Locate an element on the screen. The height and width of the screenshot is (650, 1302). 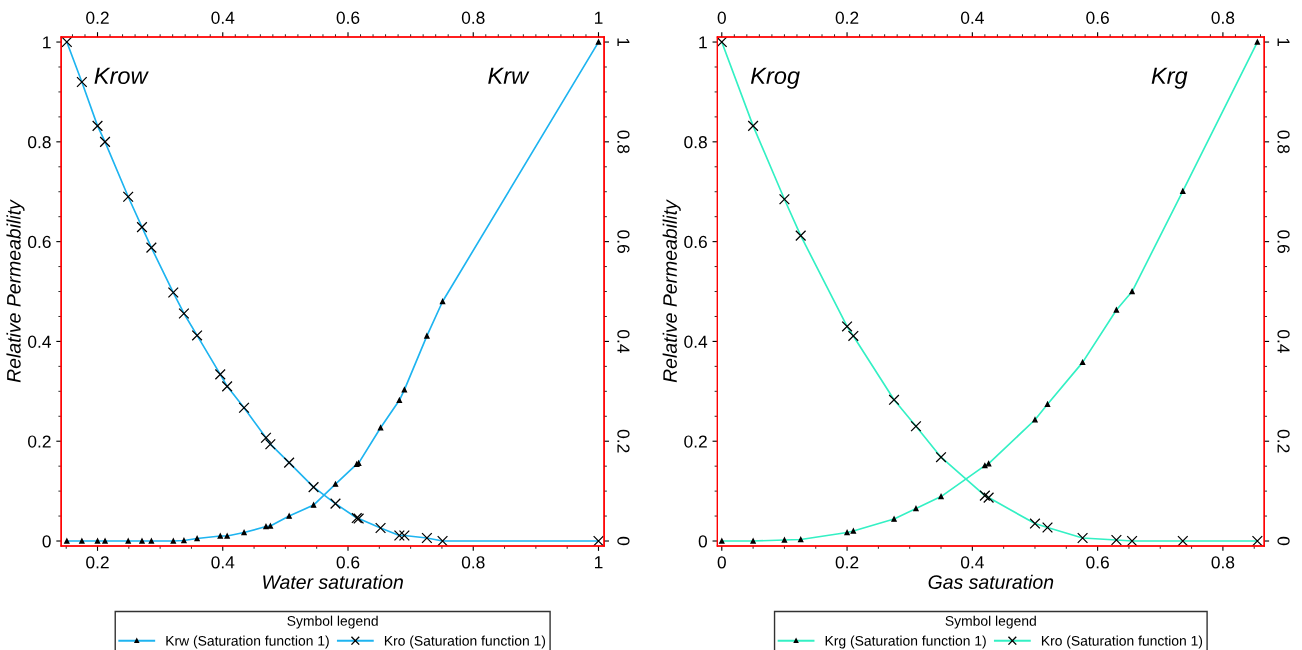
legend-label: Krg (Saturation function 1) is located at coordinates (905, 642).